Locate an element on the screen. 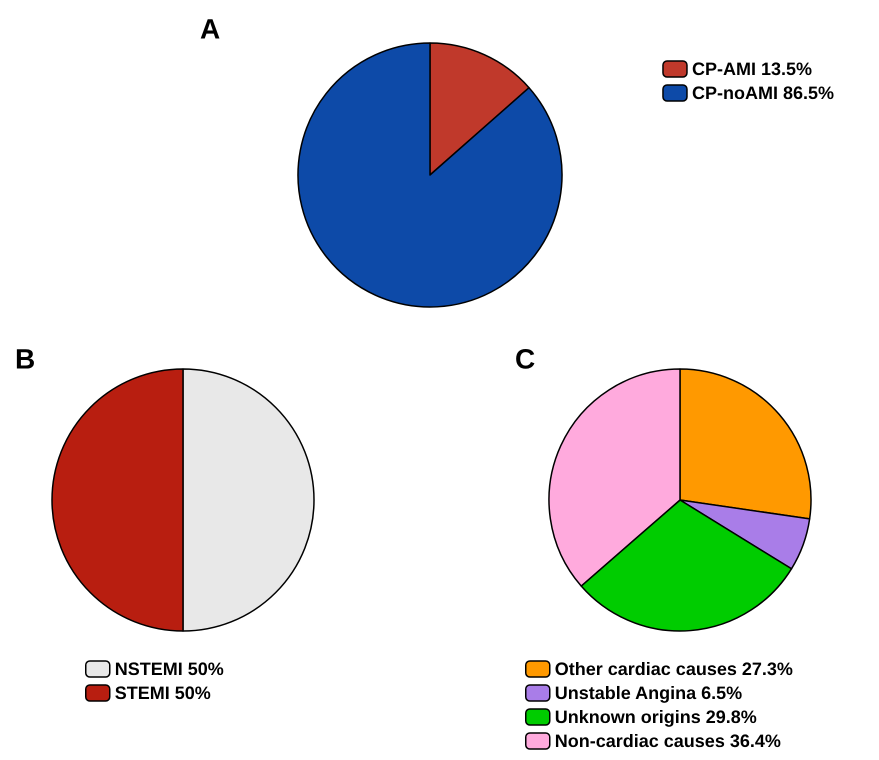 The image size is (879, 760). chart-title: A is located at coordinates (210, 29).